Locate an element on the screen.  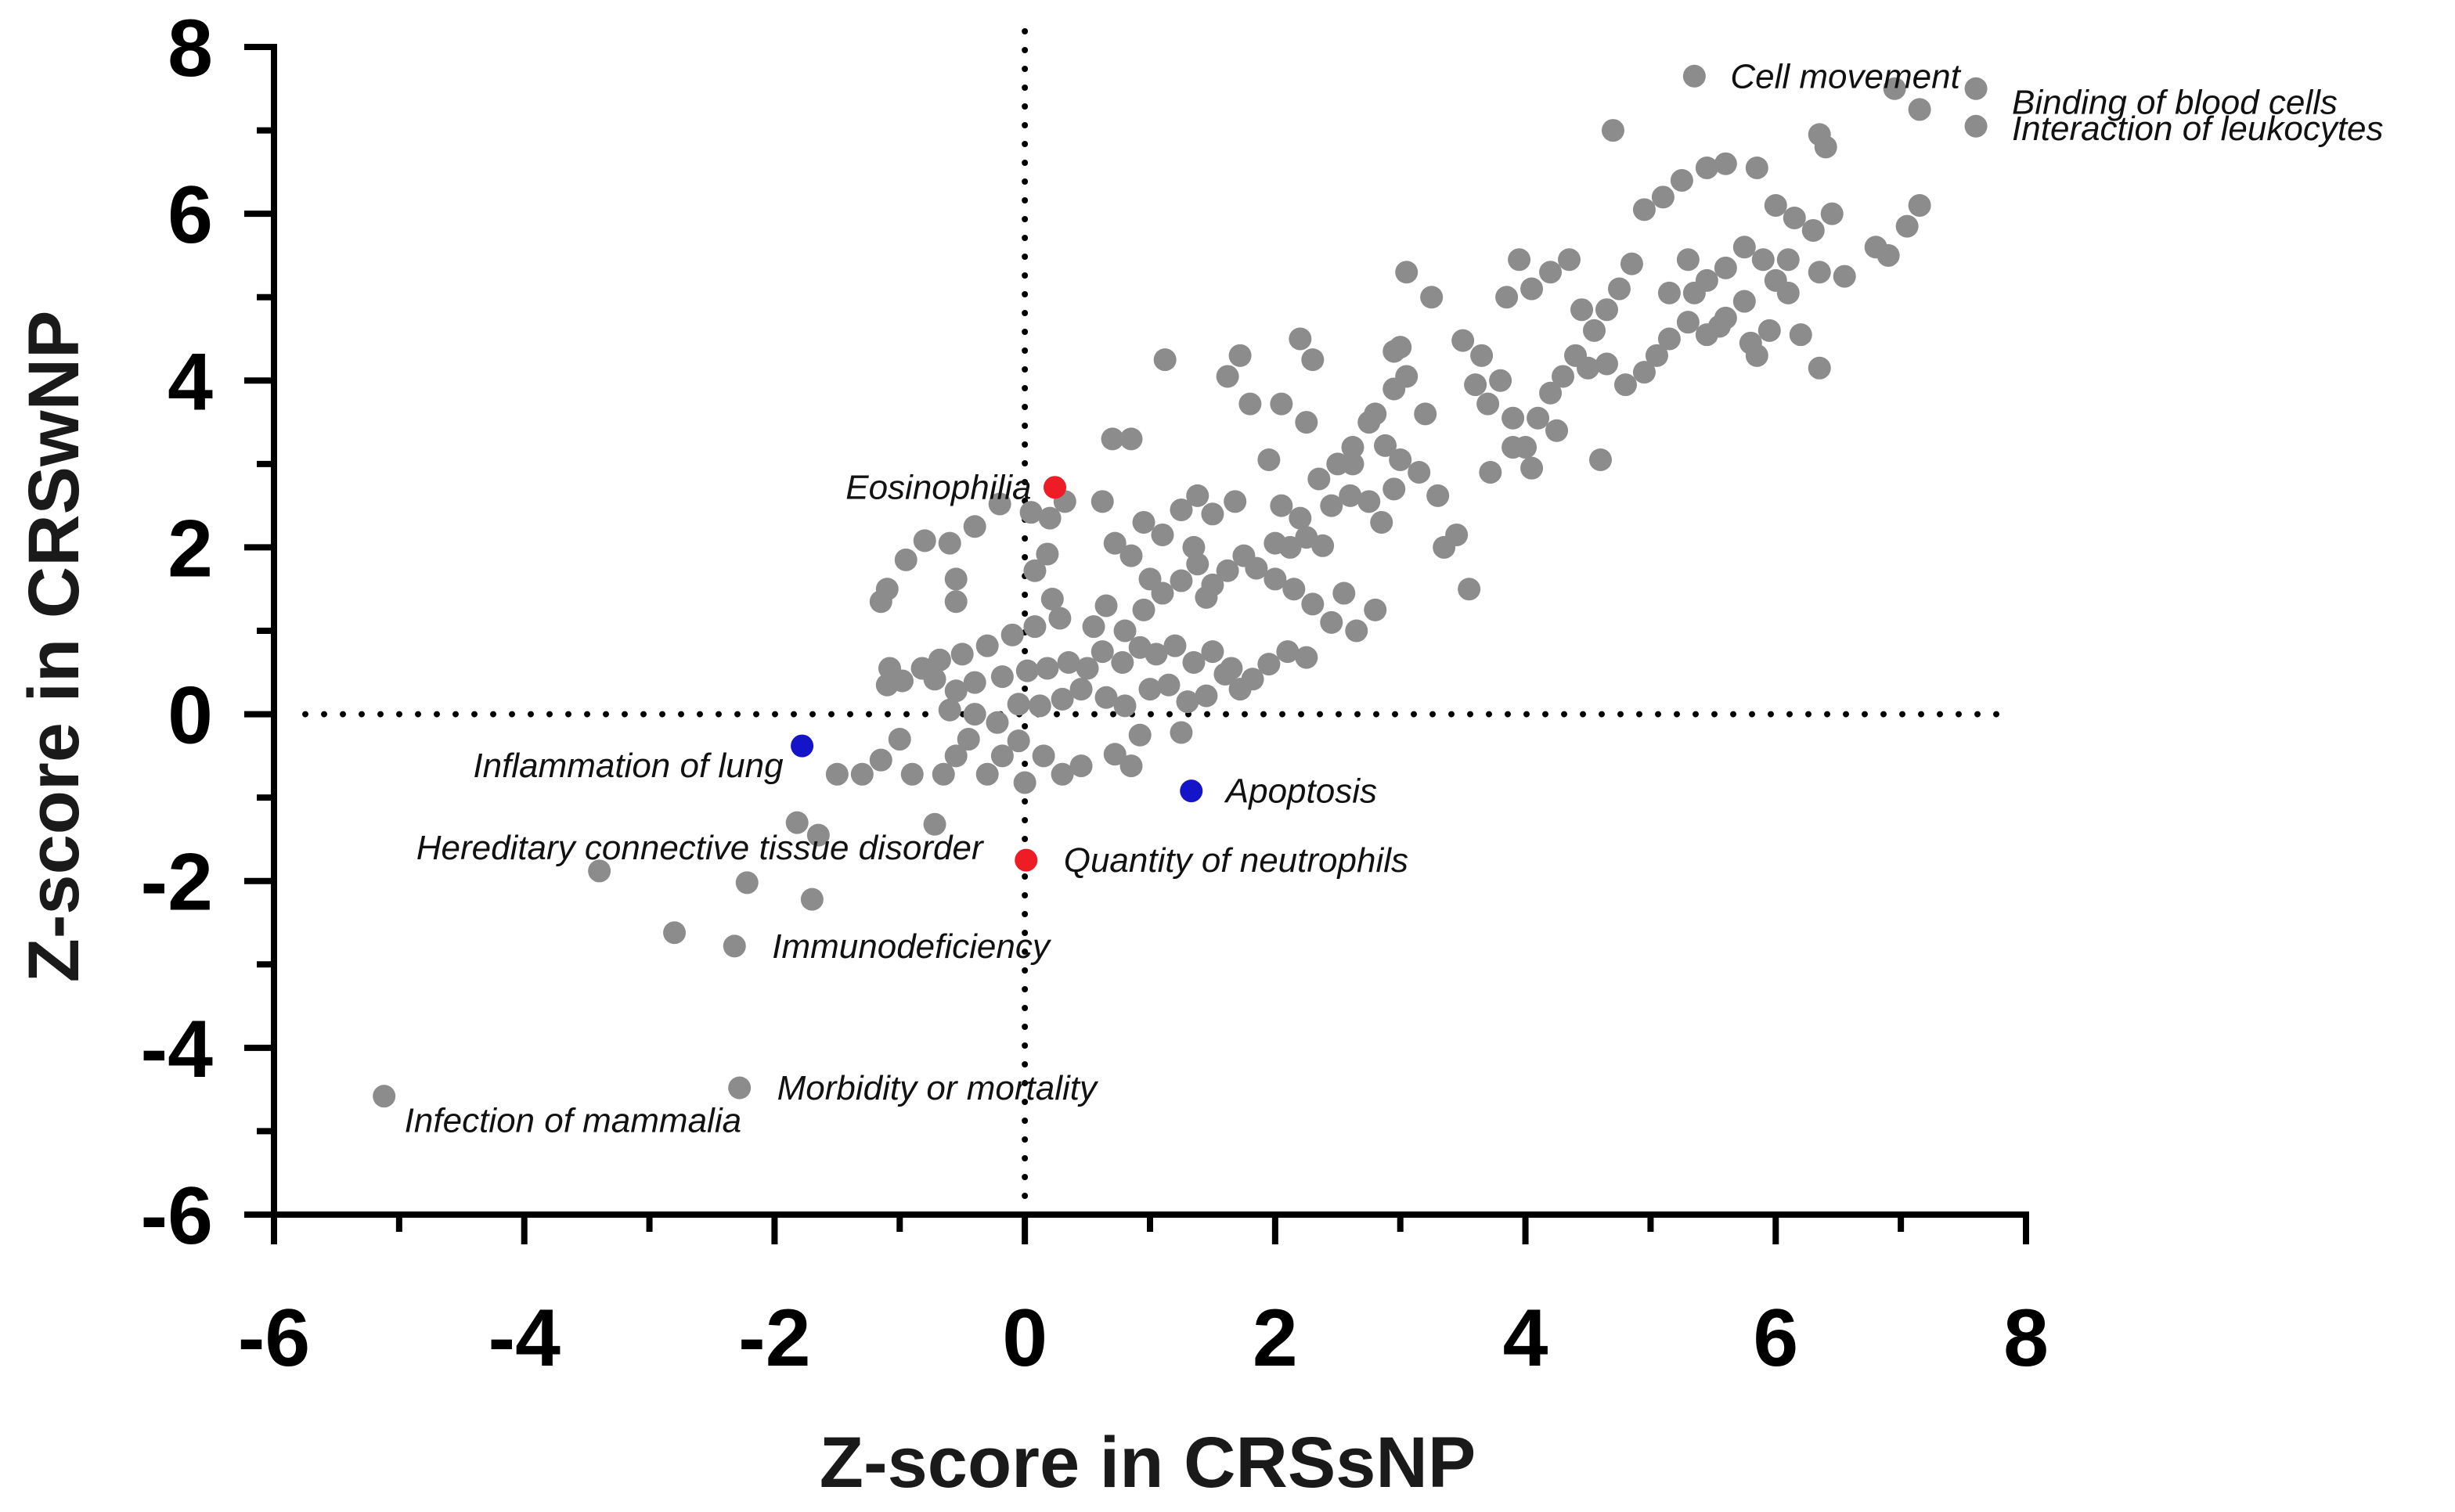
point-annotation: Apoptosis is located at coordinates (1300, 791).